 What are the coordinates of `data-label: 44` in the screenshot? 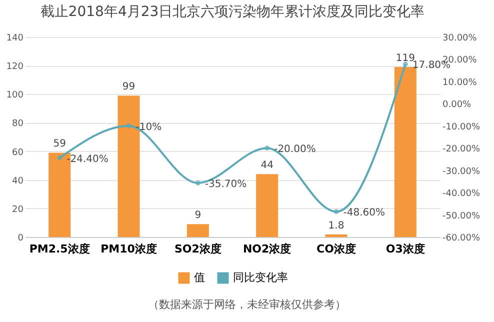 It's located at (267, 166).